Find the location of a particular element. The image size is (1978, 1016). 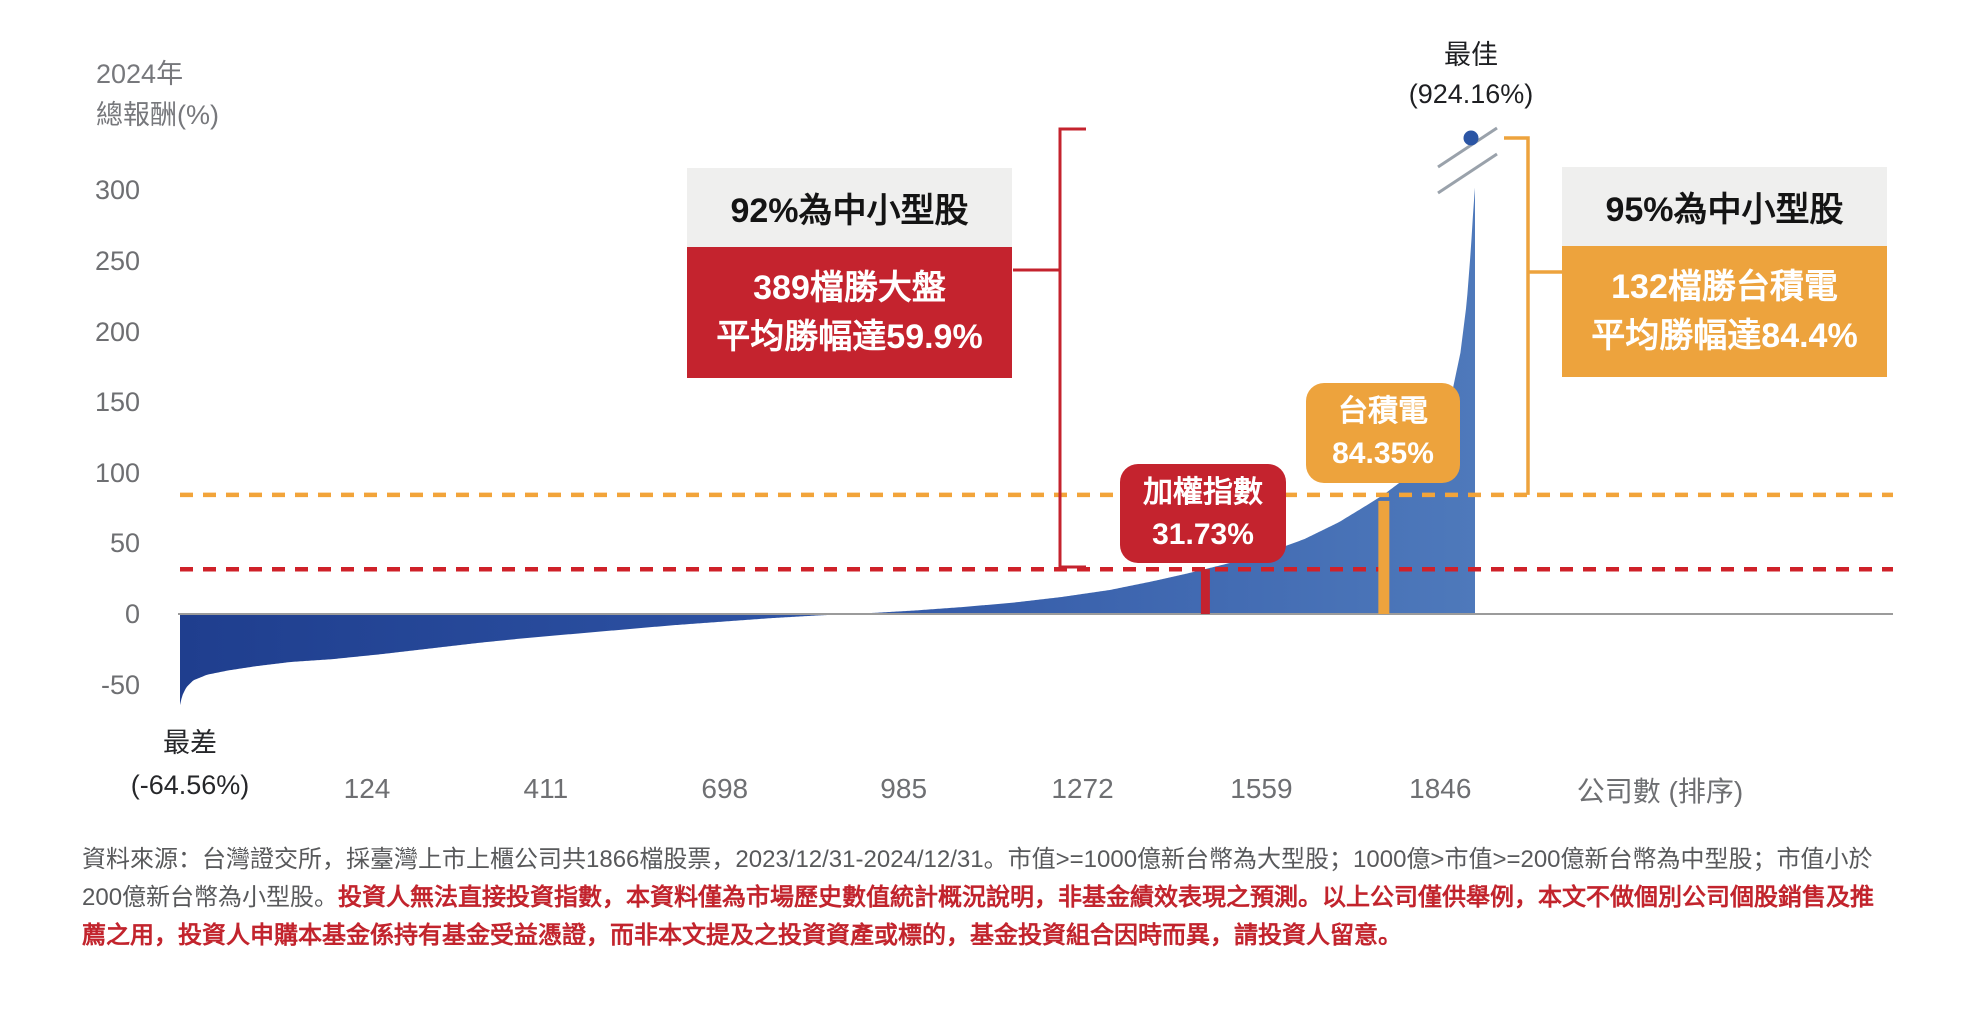

y-tick-150: 150 is located at coordinates (117, 402).